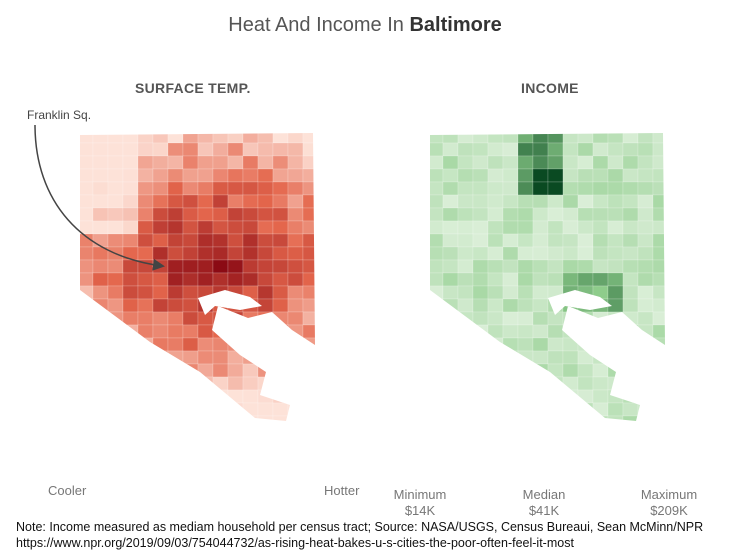  What do you see at coordinates (550, 88) in the screenshot?
I see `income-label: INCOME` at bounding box center [550, 88].